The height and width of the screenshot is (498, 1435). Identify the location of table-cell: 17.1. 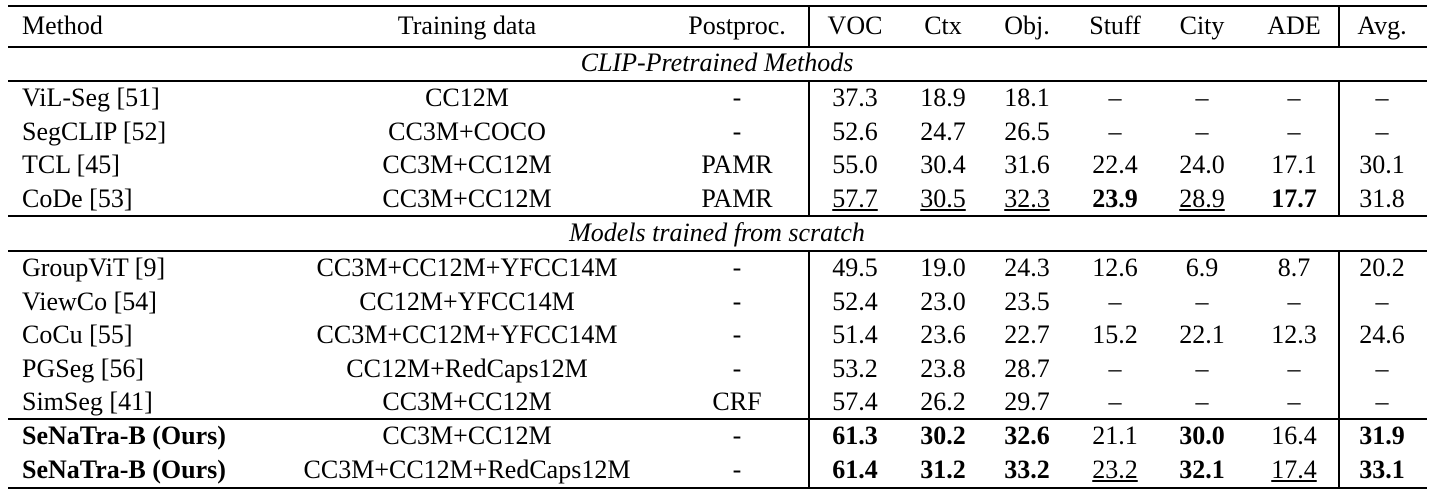
(1294, 165).